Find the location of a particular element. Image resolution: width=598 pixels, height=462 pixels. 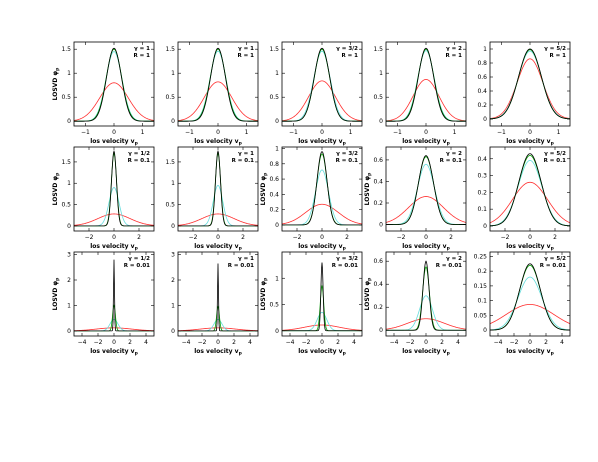

y-tick-label: 0.5 is located at coordinates (274, 97).